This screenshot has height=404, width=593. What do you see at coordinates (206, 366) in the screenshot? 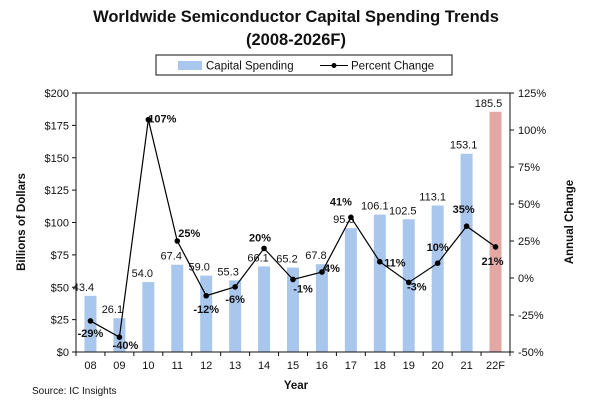
I see `x-tick-label: 12` at bounding box center [206, 366].